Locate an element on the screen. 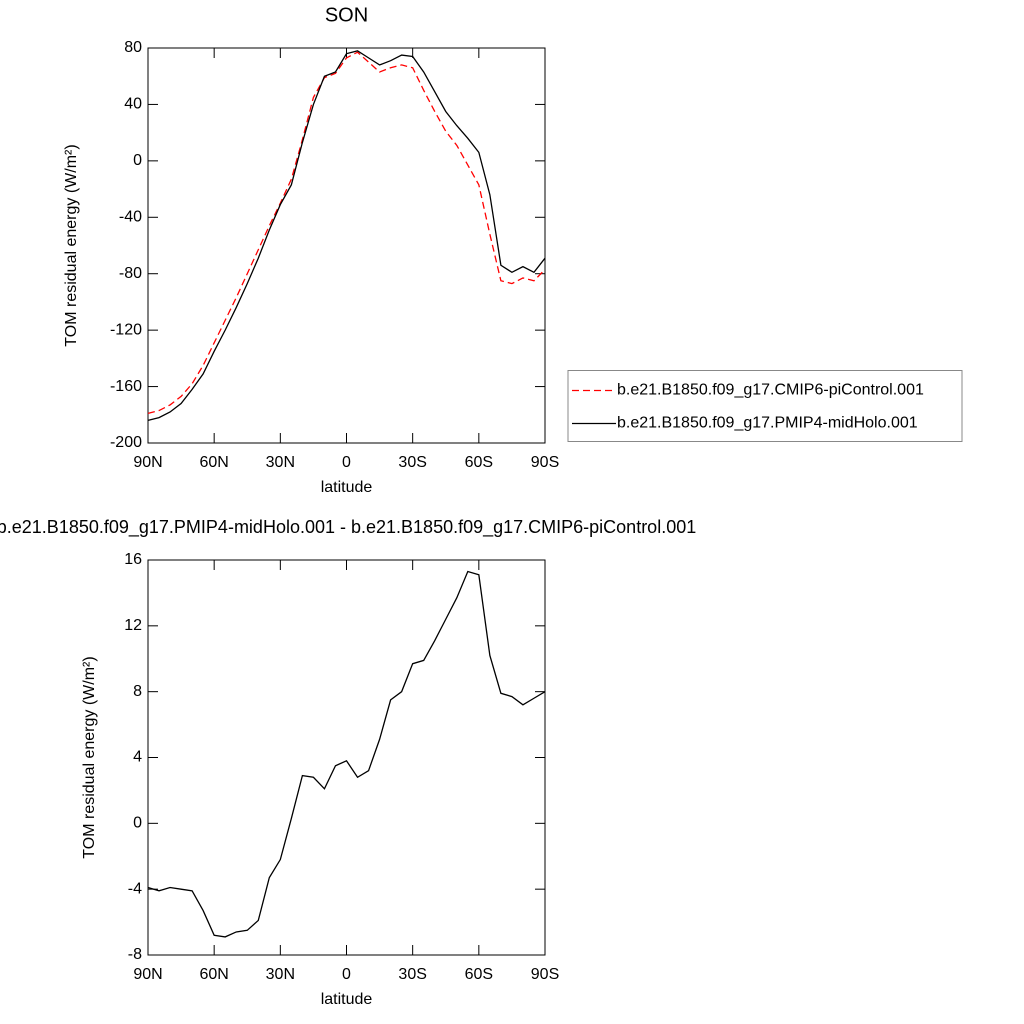 This screenshot has height=1024, width=1024. y-tick-label: 40 is located at coordinates (133, 104).